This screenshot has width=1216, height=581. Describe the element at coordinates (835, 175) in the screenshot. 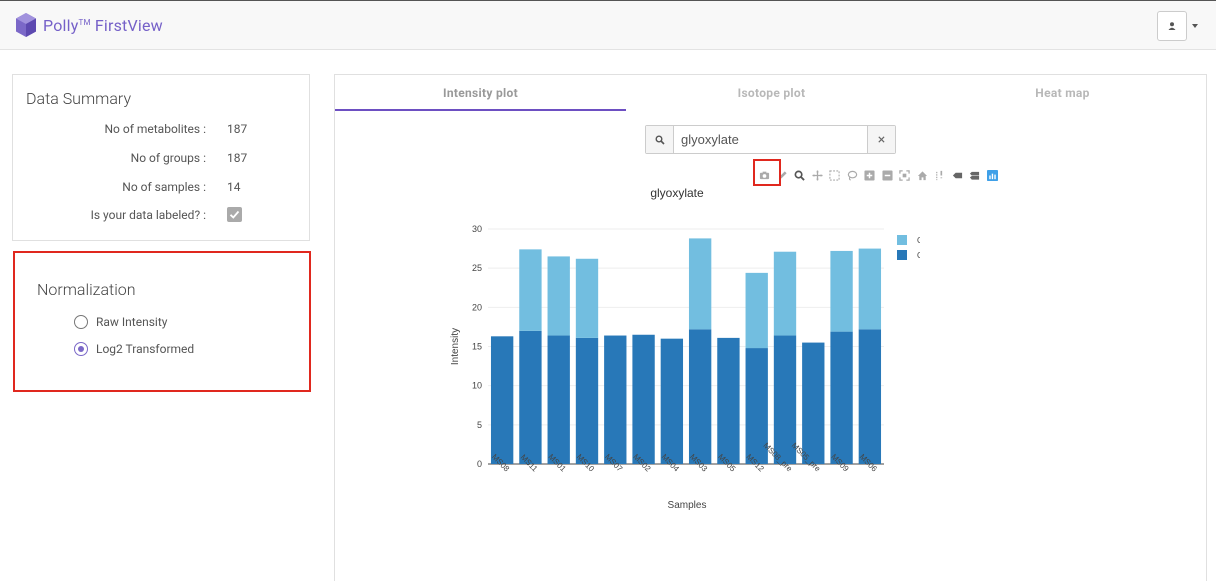

I see `box-select-icon` at that location.